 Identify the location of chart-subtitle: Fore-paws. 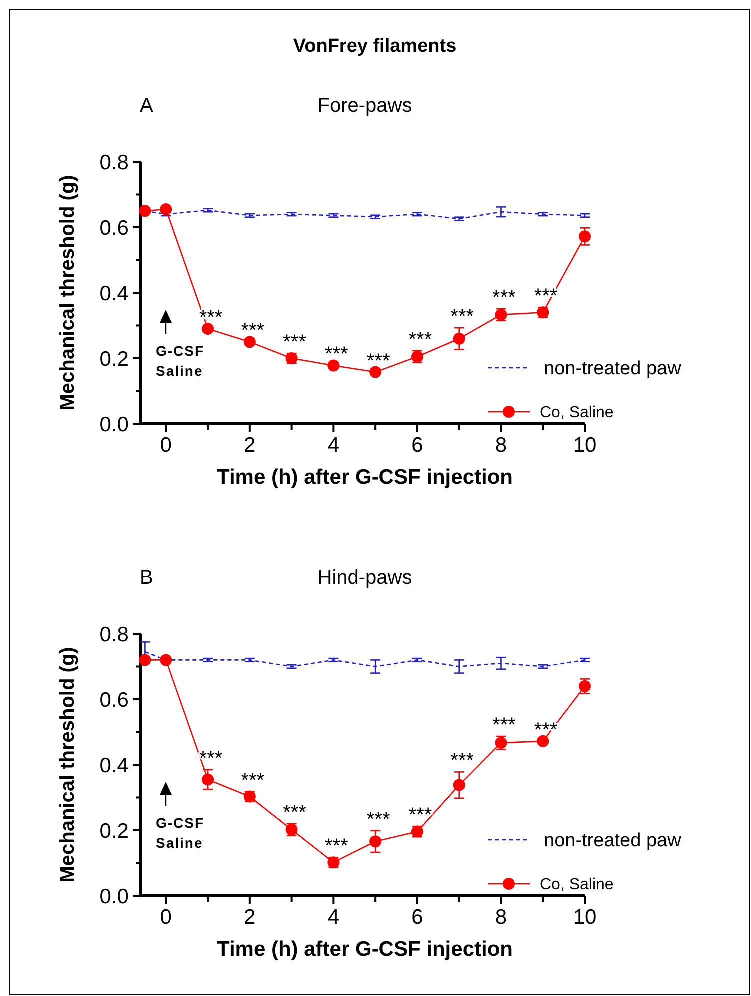
(365, 106).